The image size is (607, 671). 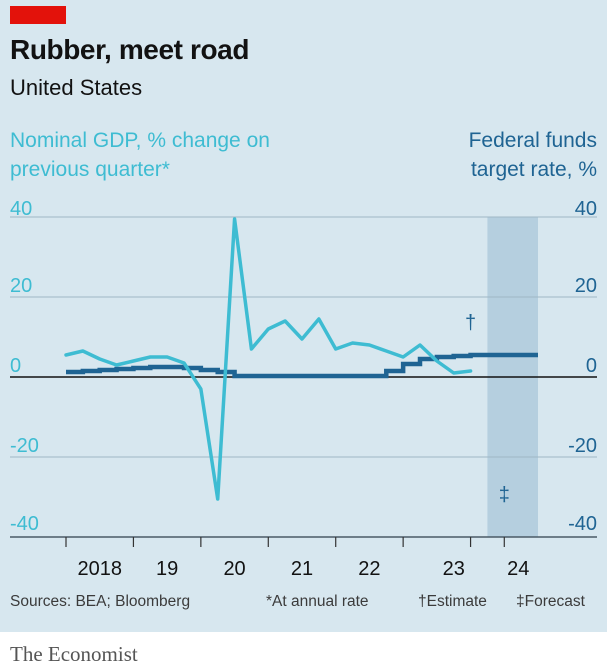 I want to click on x-tick-label: 21, so click(x=302, y=569).